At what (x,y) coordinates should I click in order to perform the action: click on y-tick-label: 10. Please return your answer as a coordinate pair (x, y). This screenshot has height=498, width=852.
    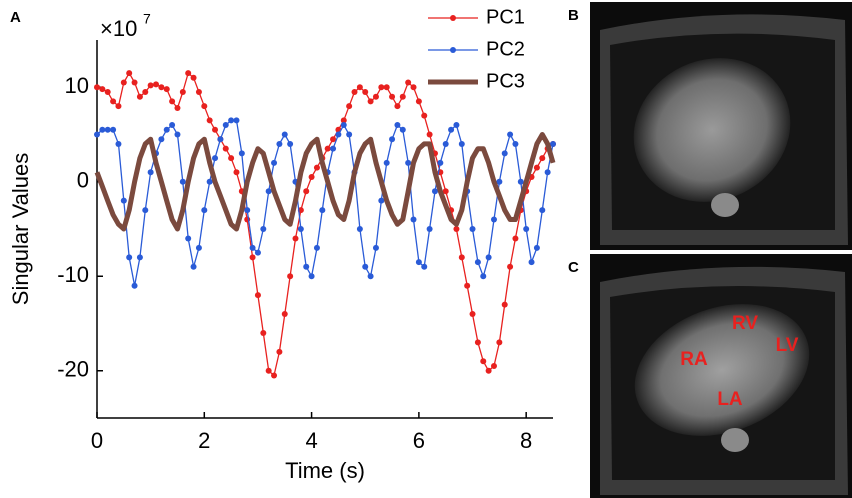
    Looking at the image, I should click on (77, 85).